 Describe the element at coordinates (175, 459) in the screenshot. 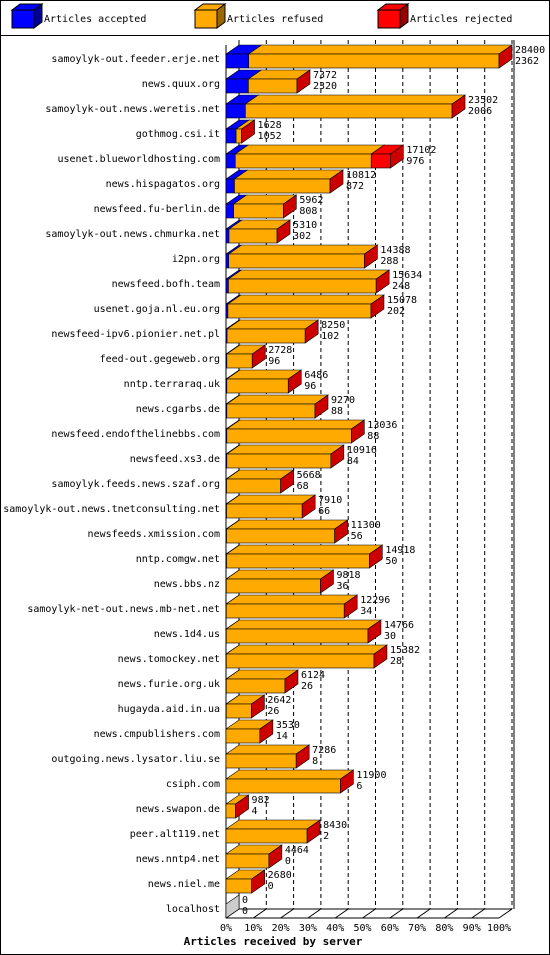

I see `y-tick-label: newsfeed.xs3.de` at that location.